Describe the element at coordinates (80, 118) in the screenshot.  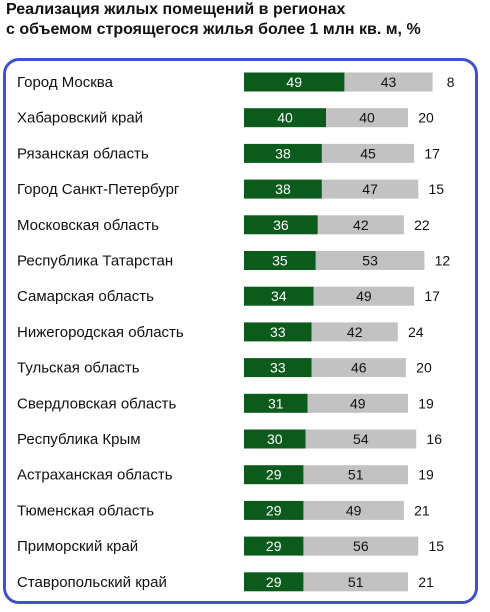
I see `category-label: Хабаровский край` at that location.